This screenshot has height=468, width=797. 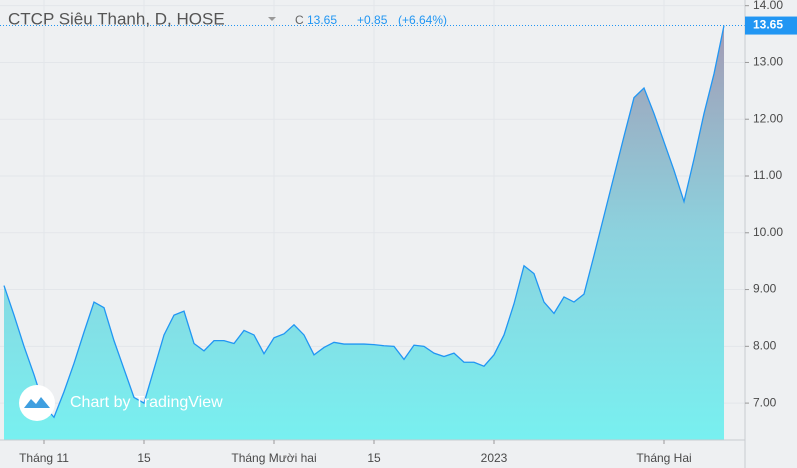 What do you see at coordinates (768, 6) in the screenshot?
I see `y-tick-label: 14.00` at bounding box center [768, 6].